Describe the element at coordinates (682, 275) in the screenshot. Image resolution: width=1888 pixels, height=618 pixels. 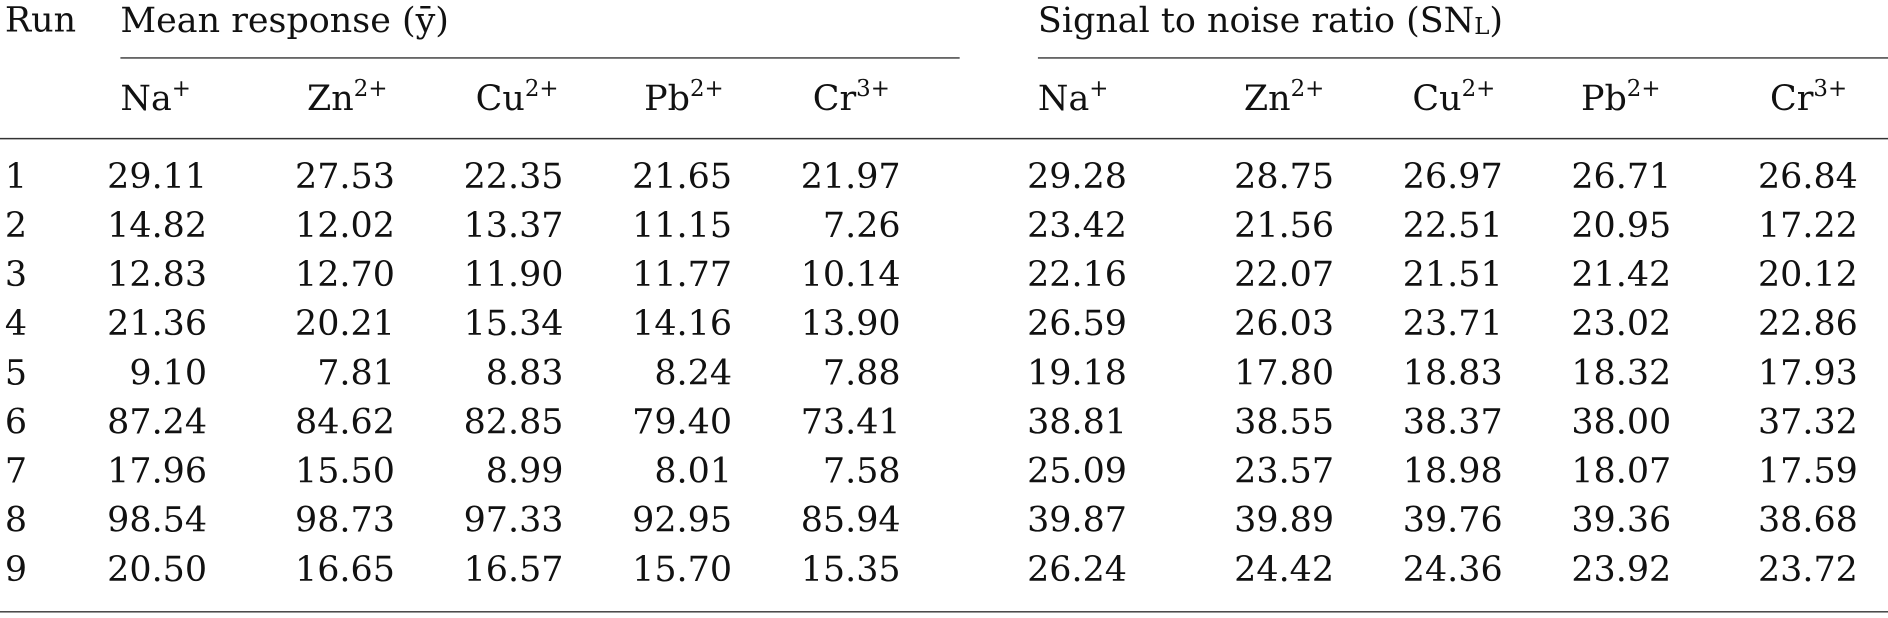
I see `value-cell: 11.77` at that location.